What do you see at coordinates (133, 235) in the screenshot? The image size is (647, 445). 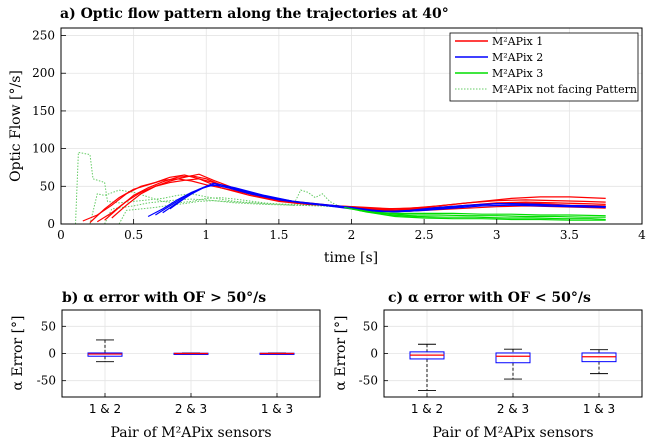 I see `x-tick-label: 0.5` at bounding box center [133, 235].